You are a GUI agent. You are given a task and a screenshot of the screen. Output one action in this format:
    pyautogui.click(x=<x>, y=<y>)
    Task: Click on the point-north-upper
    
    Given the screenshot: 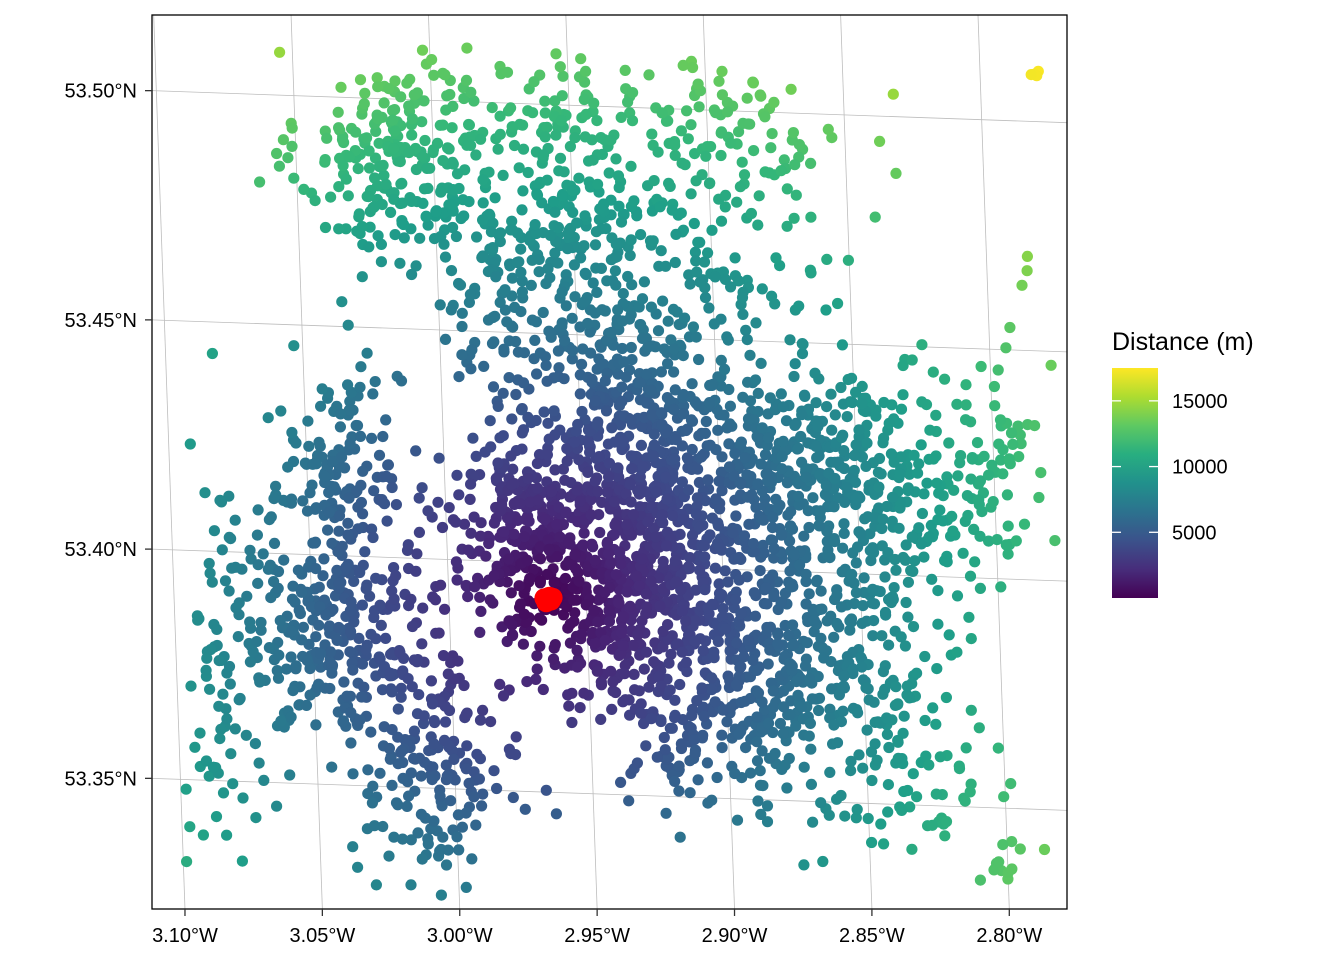 What is the action you would take?
    pyautogui.click(x=593, y=160)
    